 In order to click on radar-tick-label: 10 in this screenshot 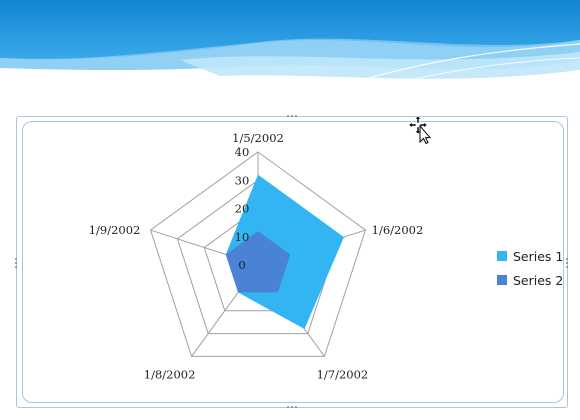, I will do `click(242, 237)`.